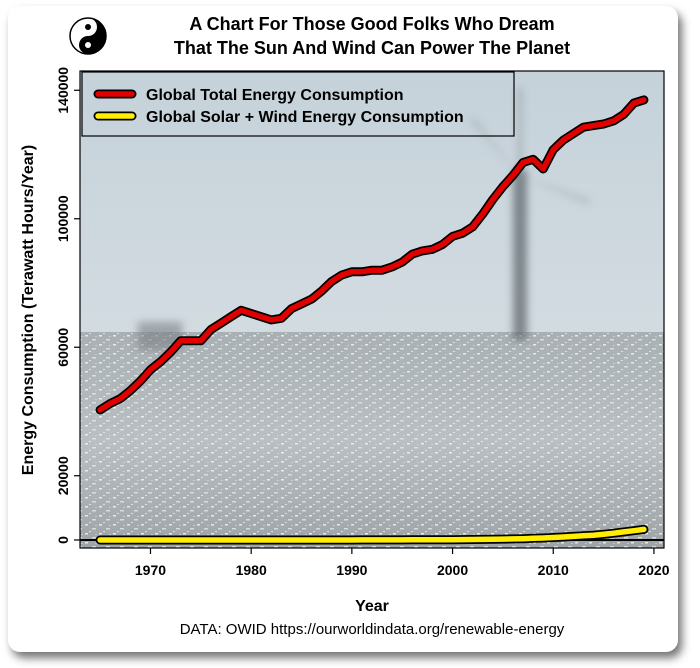 Image resolution: width=700 pixels, height=668 pixels. I want to click on legend-label-solar-wind: Global Solar + Wind Energy Consumption, so click(305, 117).